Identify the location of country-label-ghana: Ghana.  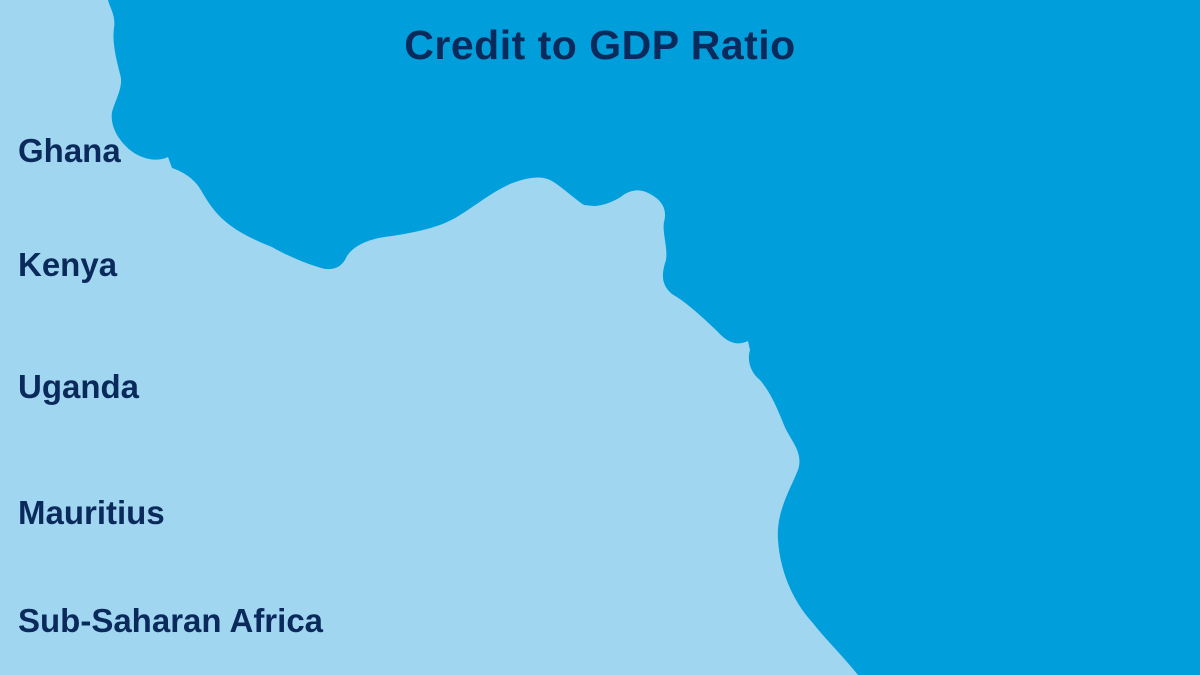
(69, 150).